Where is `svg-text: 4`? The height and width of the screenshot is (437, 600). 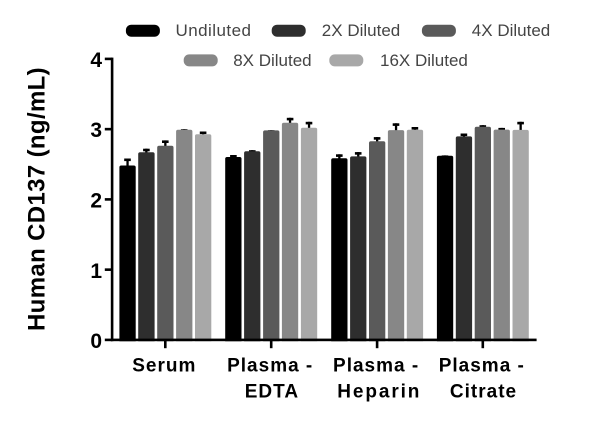
svg-text: 4 is located at coordinates (96, 60).